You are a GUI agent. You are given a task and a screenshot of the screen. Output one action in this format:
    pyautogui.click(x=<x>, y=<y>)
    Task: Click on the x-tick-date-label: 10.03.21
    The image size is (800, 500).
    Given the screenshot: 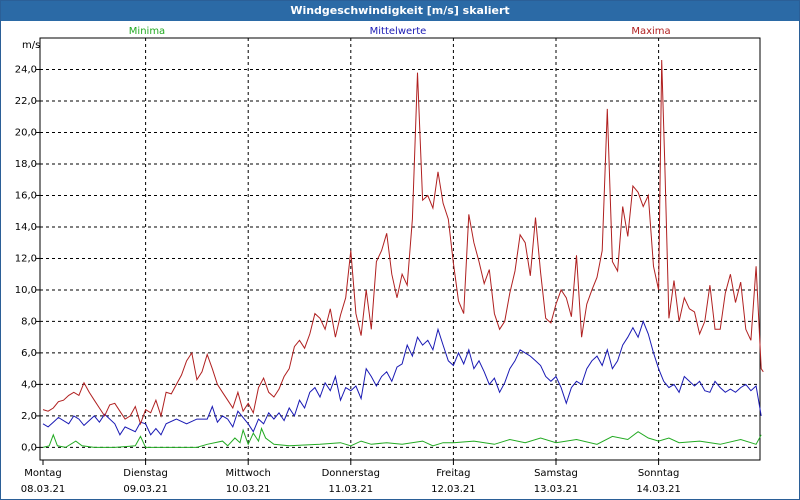 What is the action you would take?
    pyautogui.click(x=248, y=489)
    